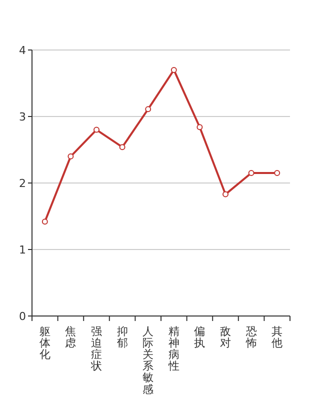  Describe the element at coordinates (225, 337) in the screenshot. I see `x-tick-label: 敌对` at that location.